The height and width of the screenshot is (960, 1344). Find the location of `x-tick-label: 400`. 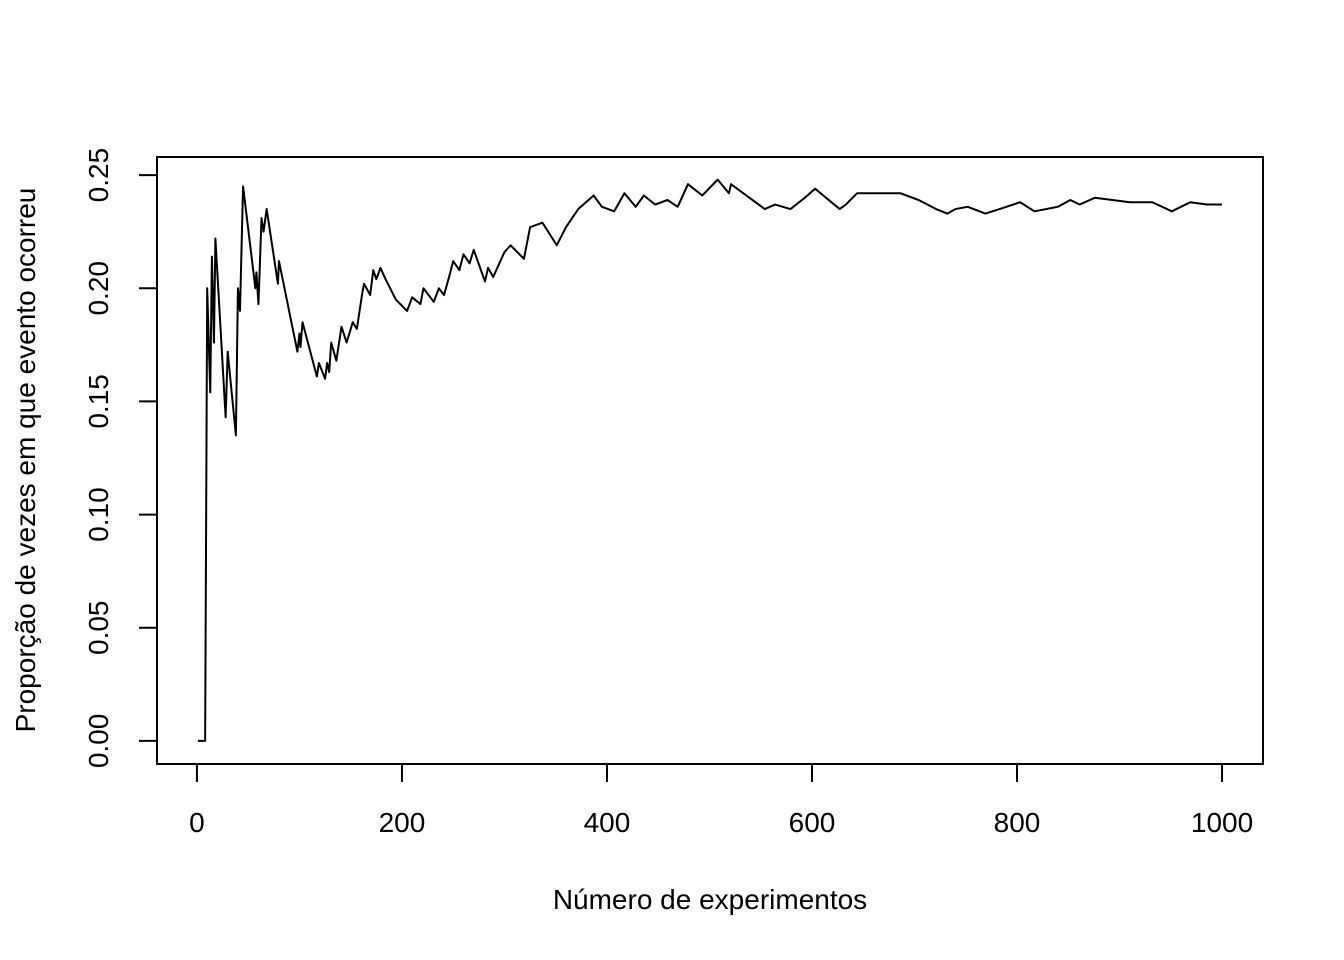

x-tick-label: 400 is located at coordinates (607, 822).